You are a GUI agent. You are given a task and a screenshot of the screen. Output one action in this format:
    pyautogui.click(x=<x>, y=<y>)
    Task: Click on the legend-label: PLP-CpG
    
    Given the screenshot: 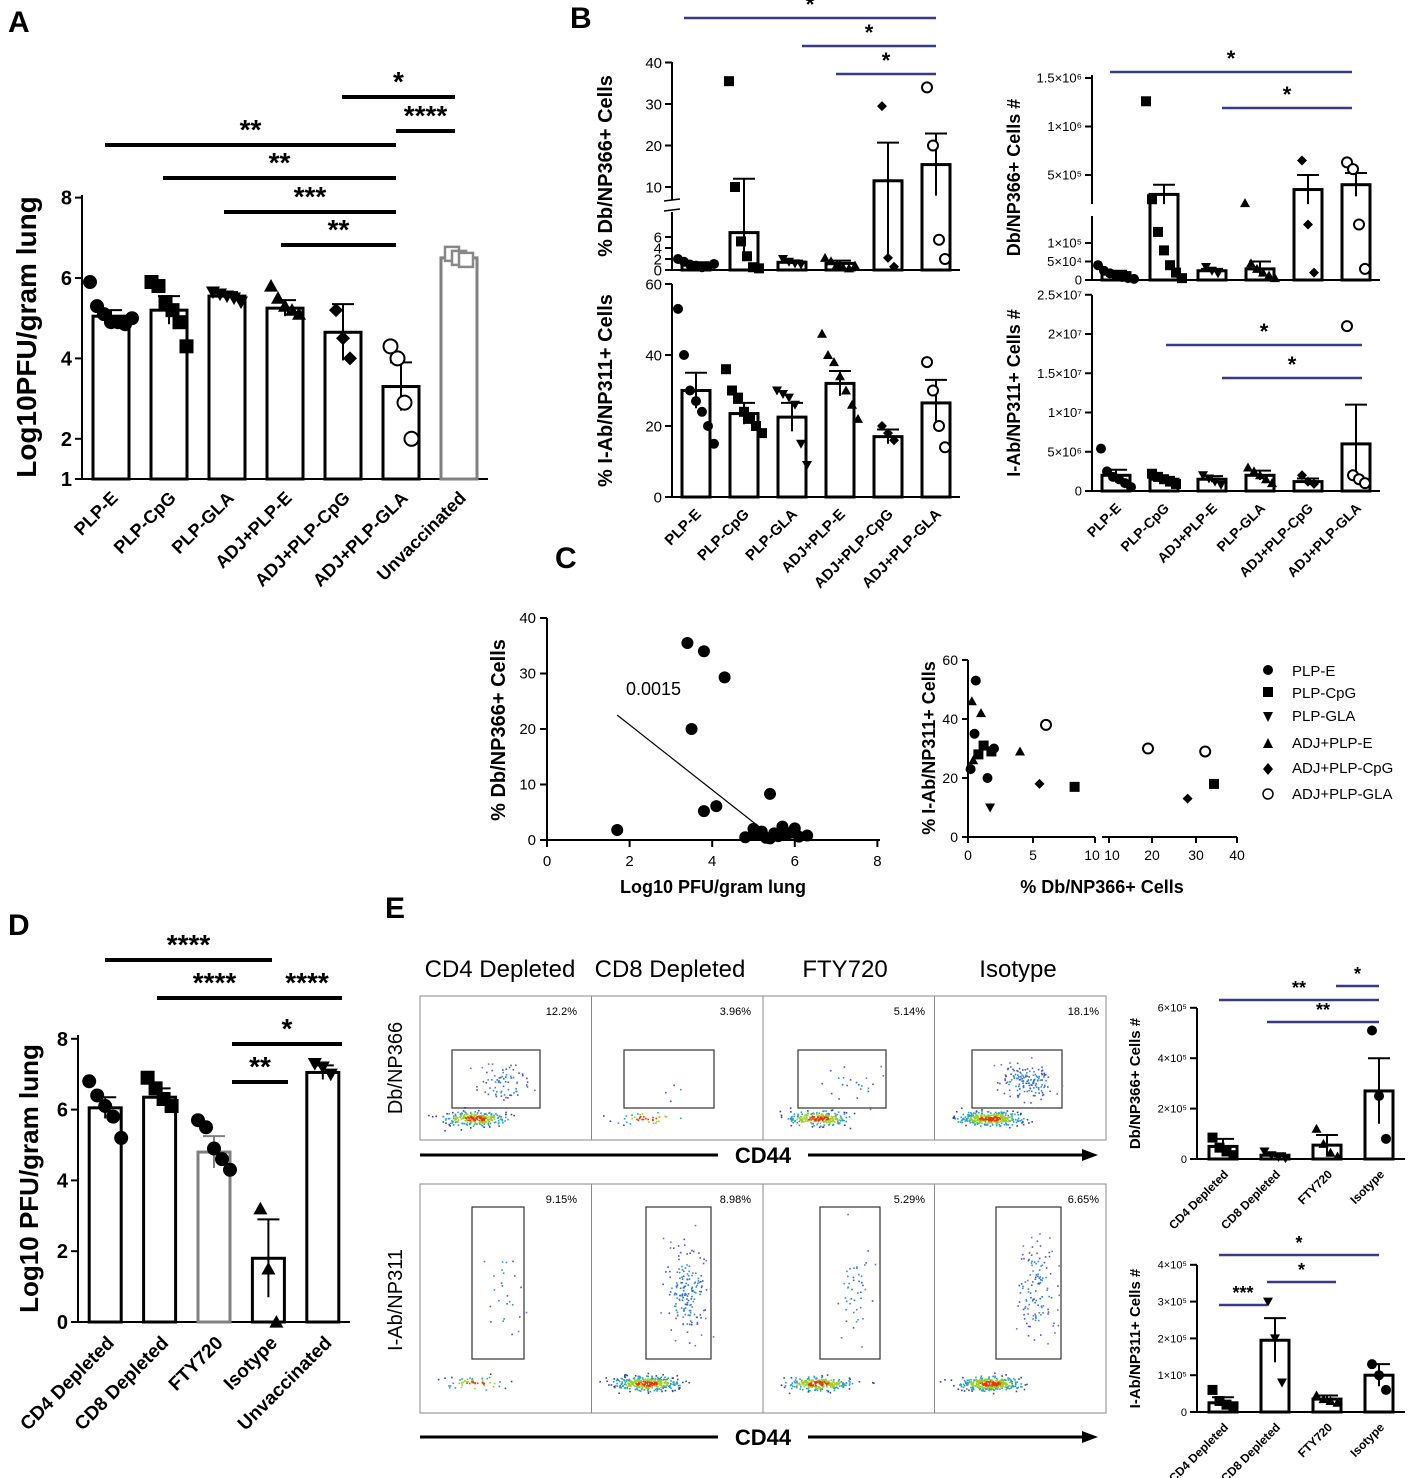 What is the action you would take?
    pyautogui.click(x=1324, y=693)
    